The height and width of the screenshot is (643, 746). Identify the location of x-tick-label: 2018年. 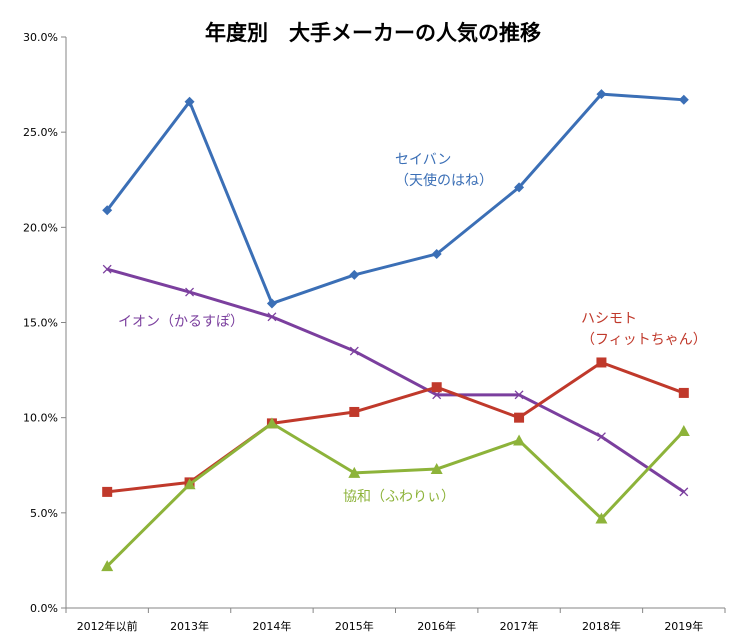
(601, 626).